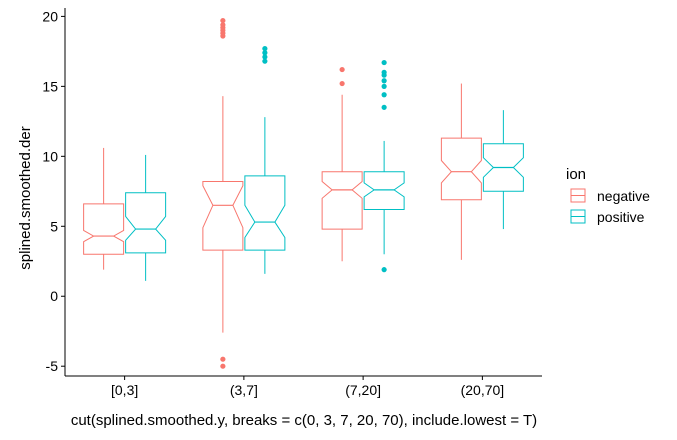  I want to click on legend-label: positive, so click(621, 217).